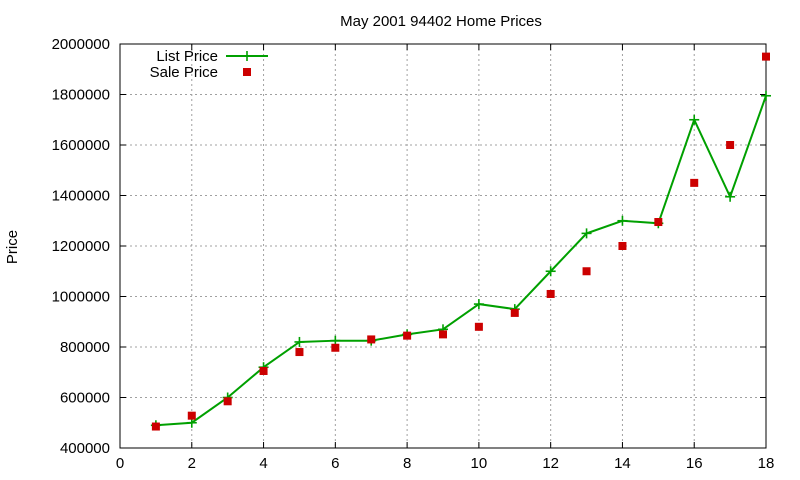 The image size is (800, 480). I want to click on y-tick-label: 1000000, so click(81, 297).